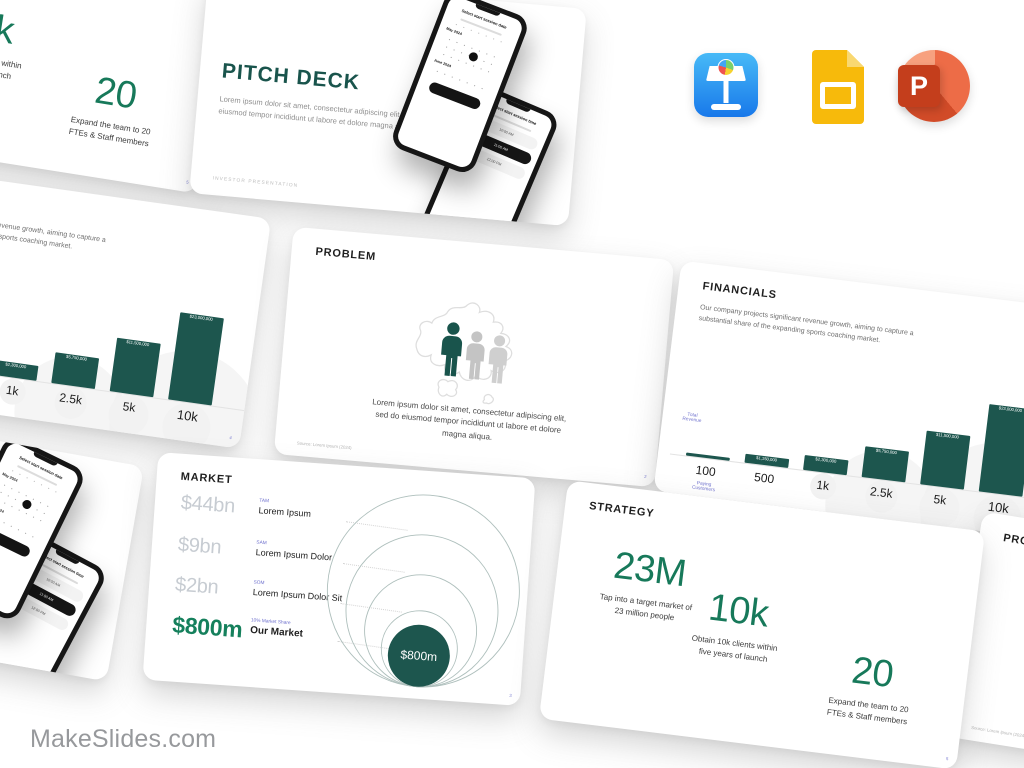  I want to click on bubble-label: $800m, so click(419, 655).